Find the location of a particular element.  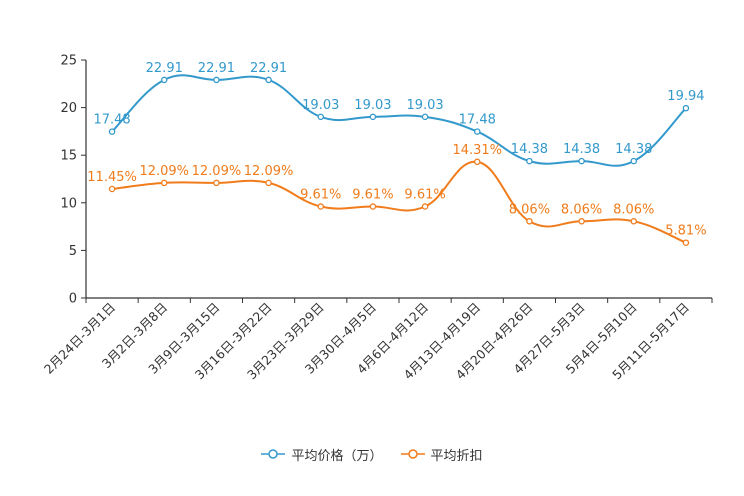

legend: 平均价格（万） 平均折扣 is located at coordinates (372, 454).